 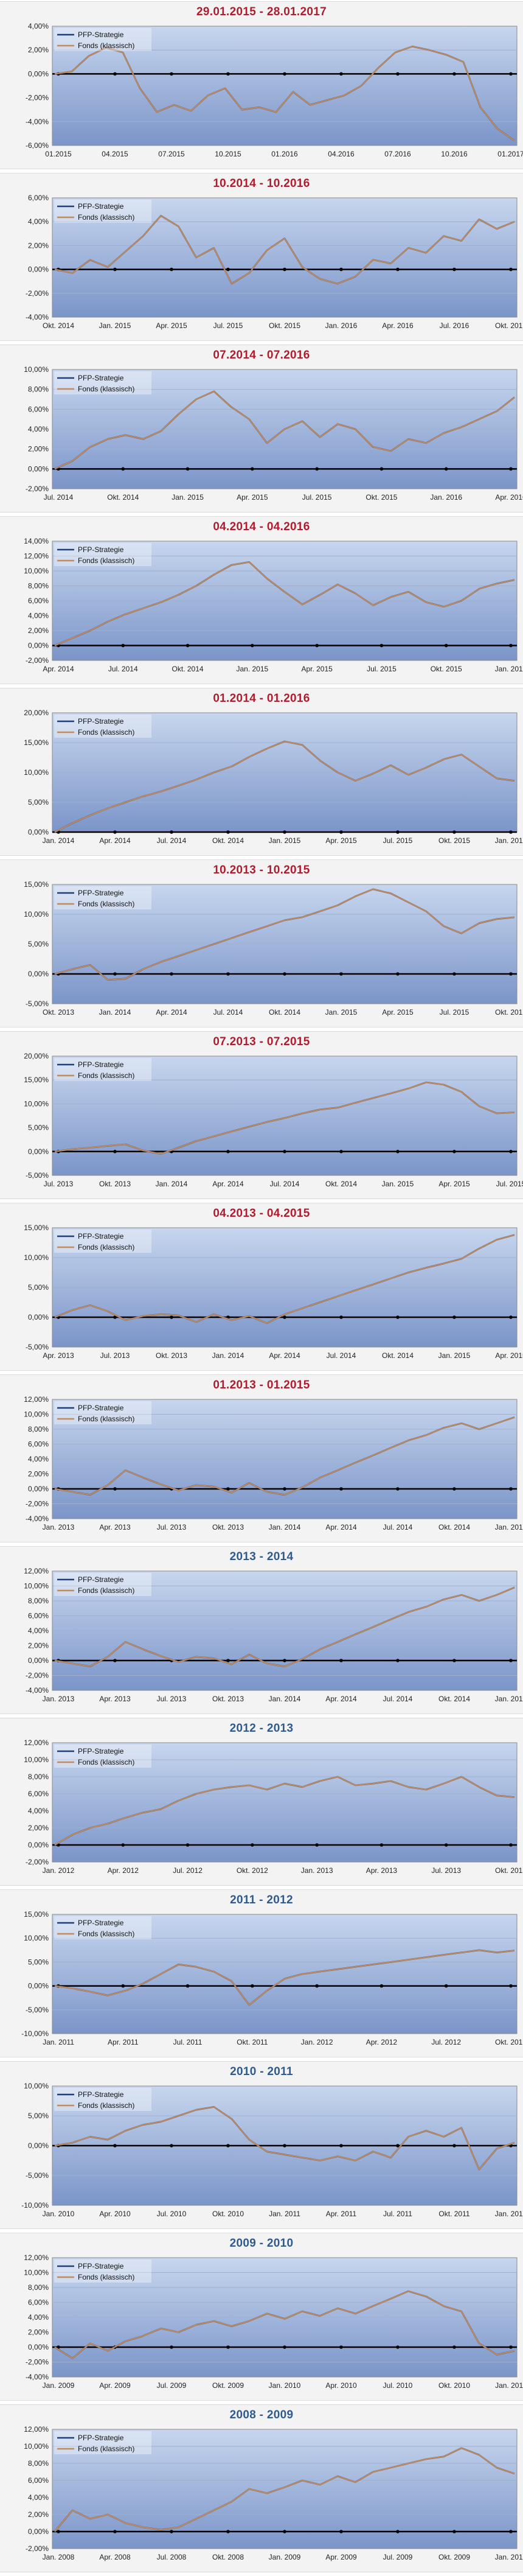 What do you see at coordinates (228, 840) in the screenshot?
I see `x-tick-label: Okt. 2014` at bounding box center [228, 840].